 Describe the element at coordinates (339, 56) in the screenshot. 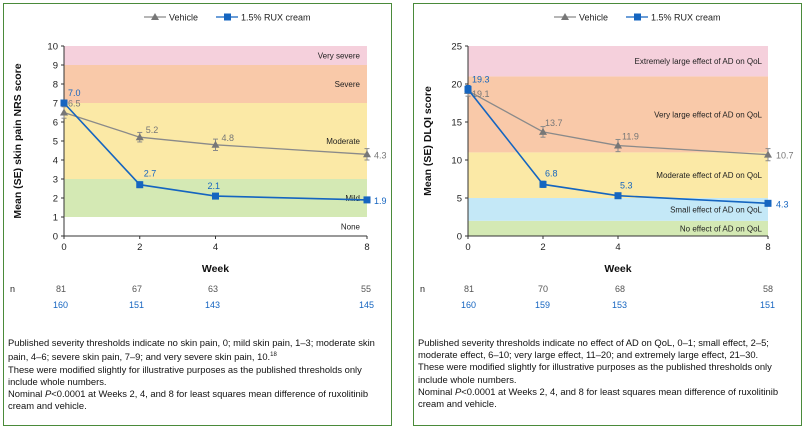

I see `band-label-4: Very severe` at that location.